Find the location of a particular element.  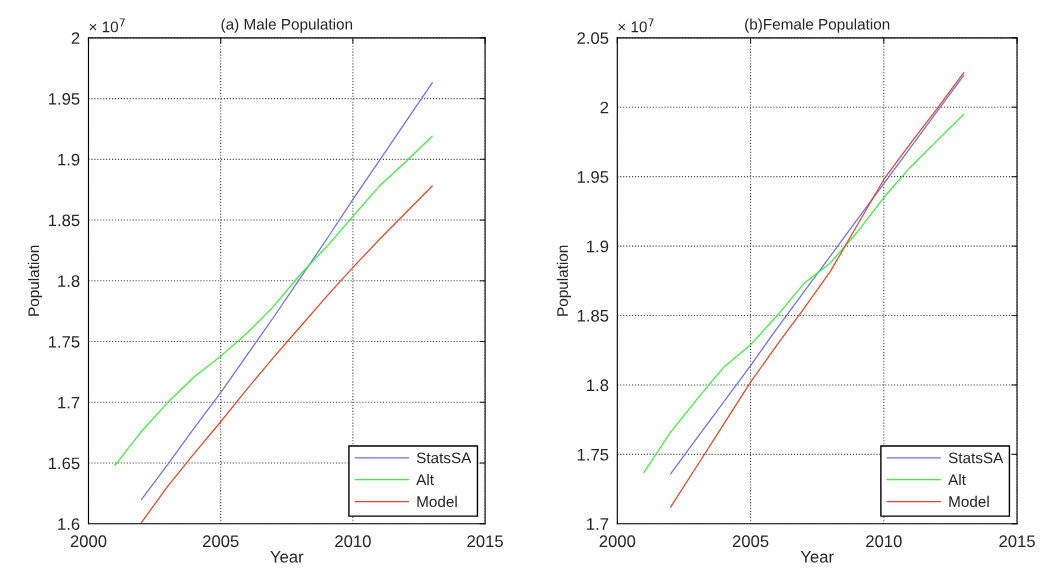

y-tick-label: 1.65 is located at coordinates (64, 463).